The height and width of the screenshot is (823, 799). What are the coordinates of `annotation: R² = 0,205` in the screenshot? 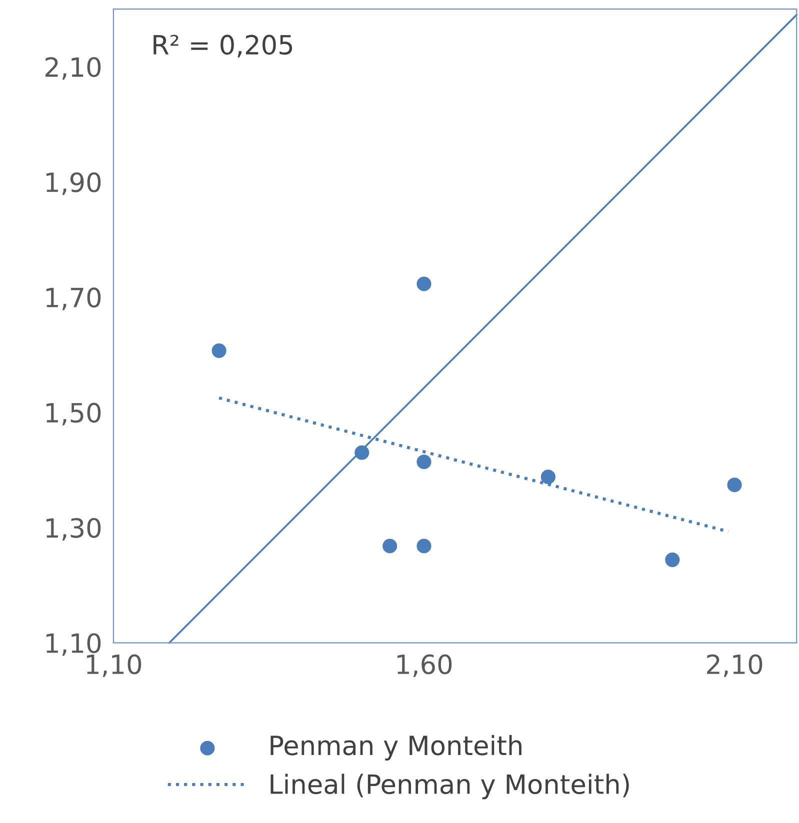 It's located at (223, 46).